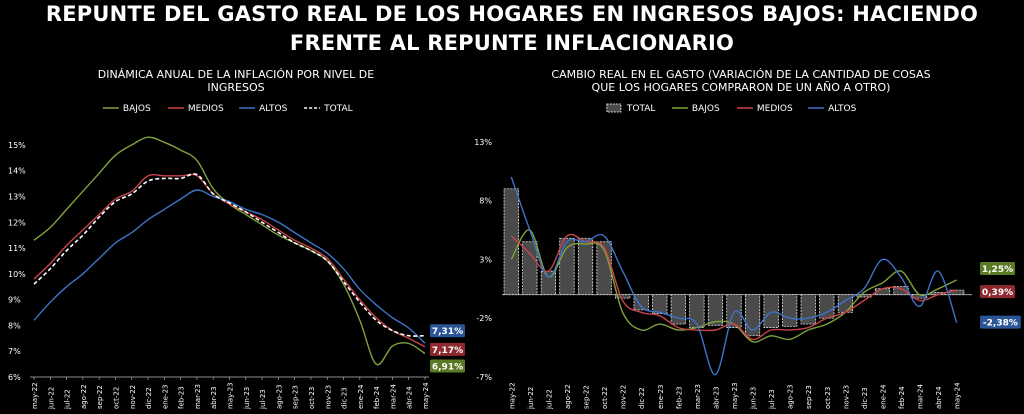  I want to click on right-xtick-label: oct-23, so click(828, 398).